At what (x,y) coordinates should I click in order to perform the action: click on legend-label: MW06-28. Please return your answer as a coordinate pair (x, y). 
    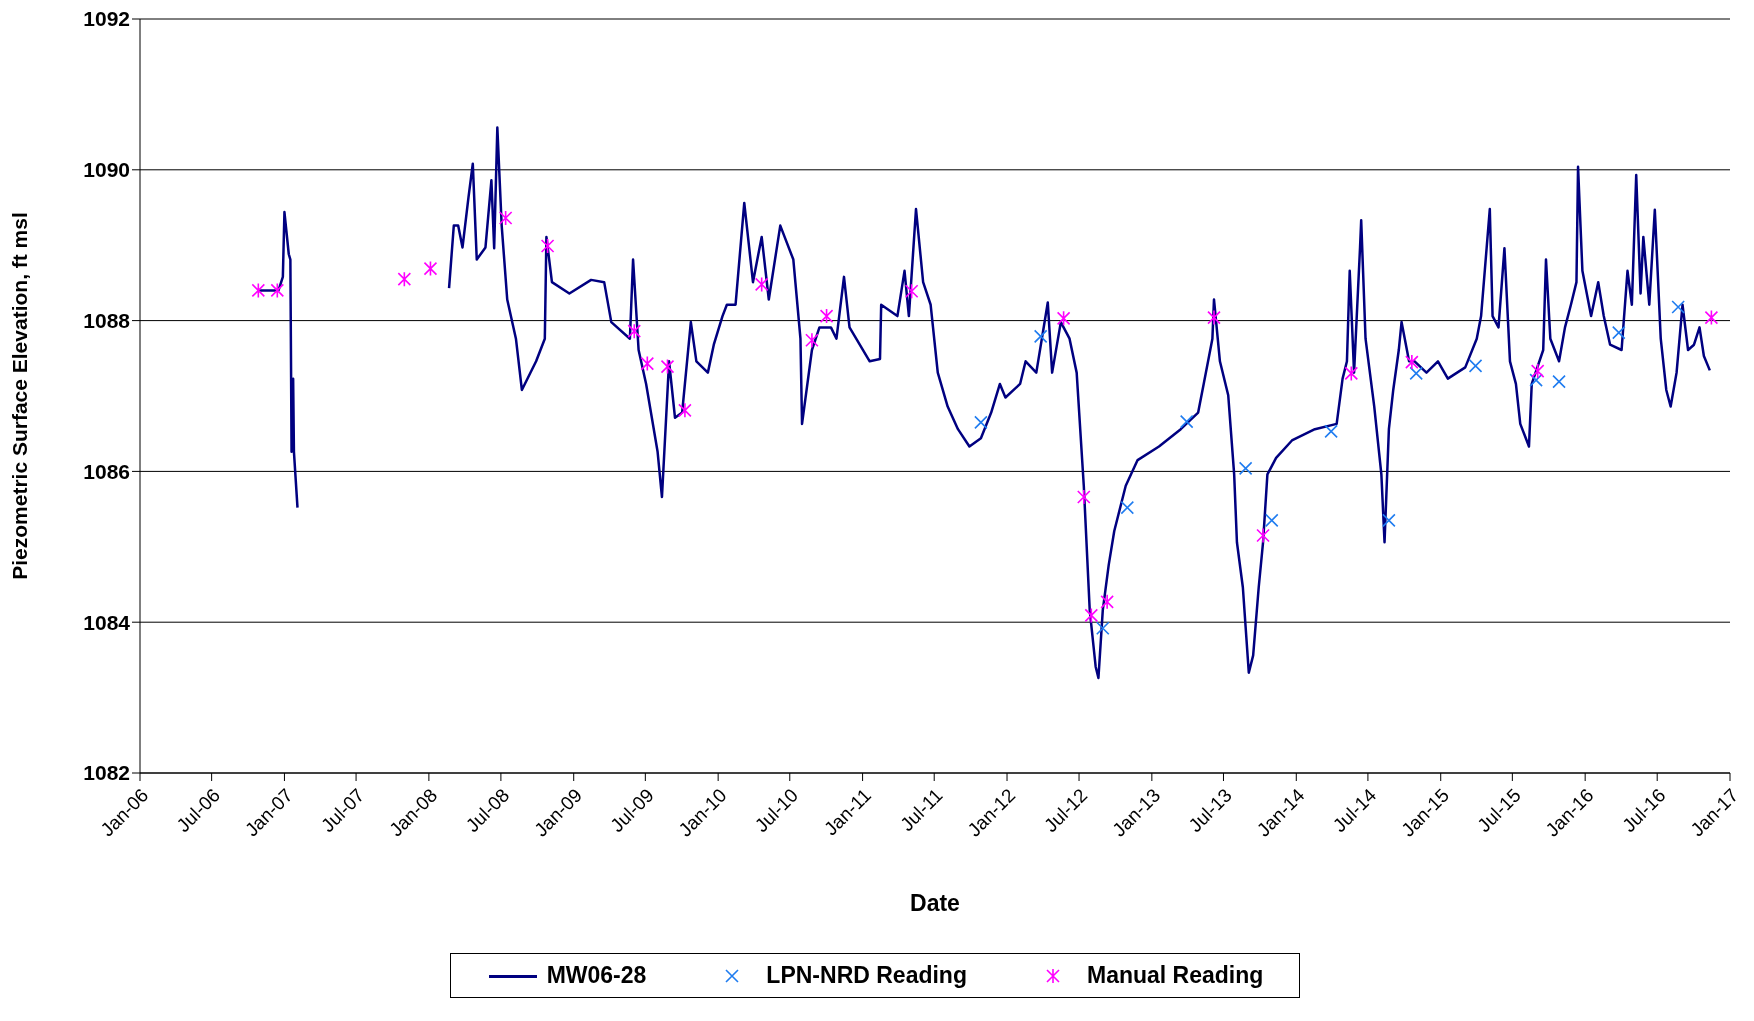
    Looking at the image, I should click on (596, 975).